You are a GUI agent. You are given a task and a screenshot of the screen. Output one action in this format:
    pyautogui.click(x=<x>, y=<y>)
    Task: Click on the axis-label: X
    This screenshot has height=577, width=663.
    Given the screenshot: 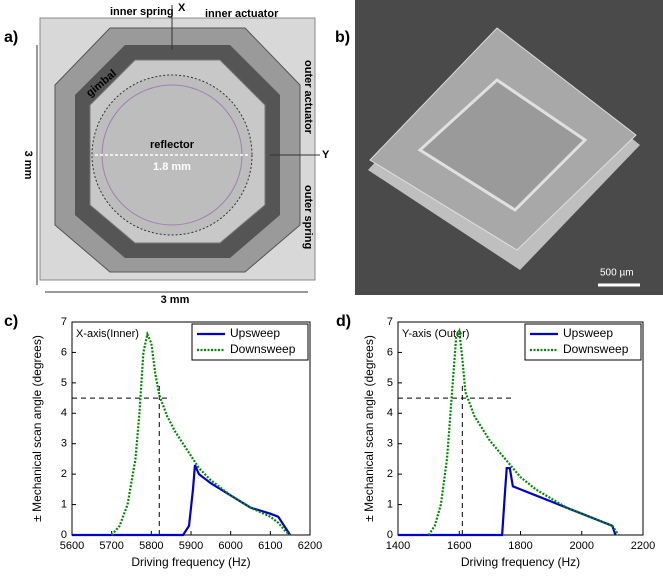 What is the action you would take?
    pyautogui.click(x=182, y=8)
    